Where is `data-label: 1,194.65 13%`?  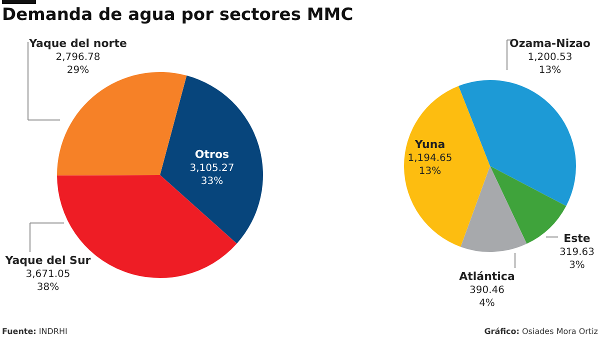
data-label: 1,194.65 13% is located at coordinates (430, 165).